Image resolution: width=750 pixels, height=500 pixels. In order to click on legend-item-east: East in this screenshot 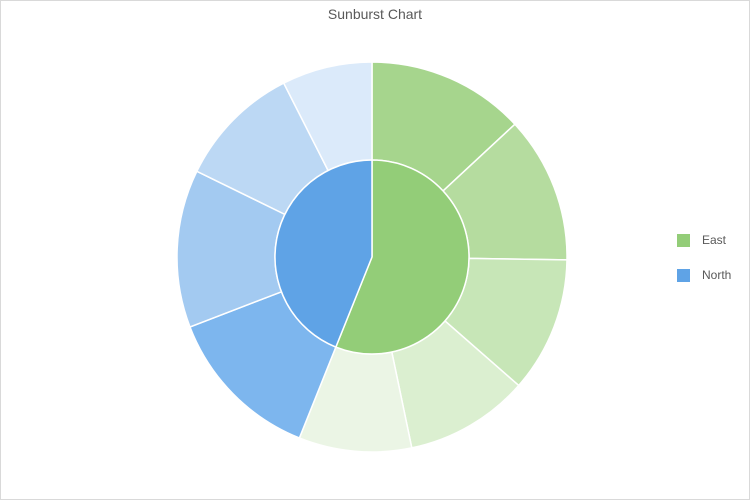, I will do `click(704, 240)`.